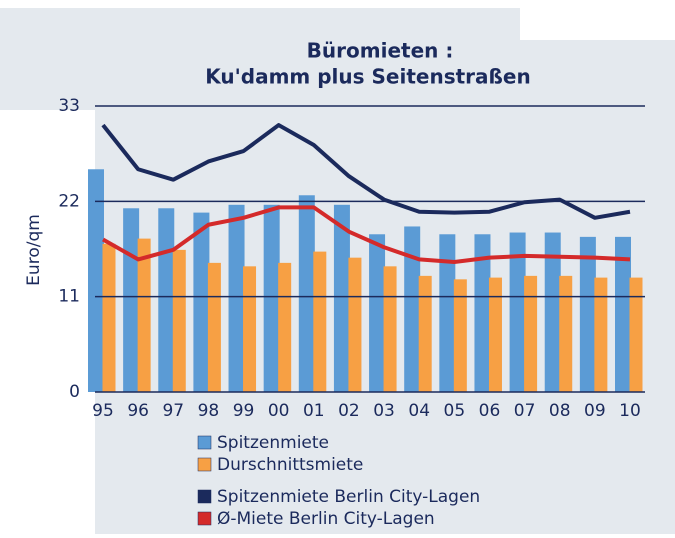 The height and width of the screenshot is (538, 675). Describe the element at coordinates (279, 411) in the screenshot. I see `x-tick-label: 00` at that location.